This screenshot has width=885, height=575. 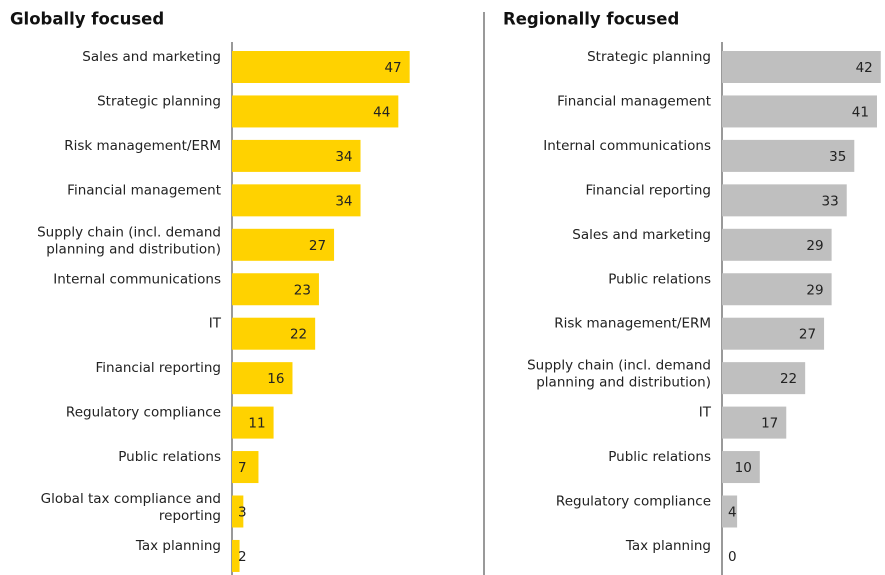 What do you see at coordinates (837, 157) in the screenshot?
I see `value-label: 35` at bounding box center [837, 157].